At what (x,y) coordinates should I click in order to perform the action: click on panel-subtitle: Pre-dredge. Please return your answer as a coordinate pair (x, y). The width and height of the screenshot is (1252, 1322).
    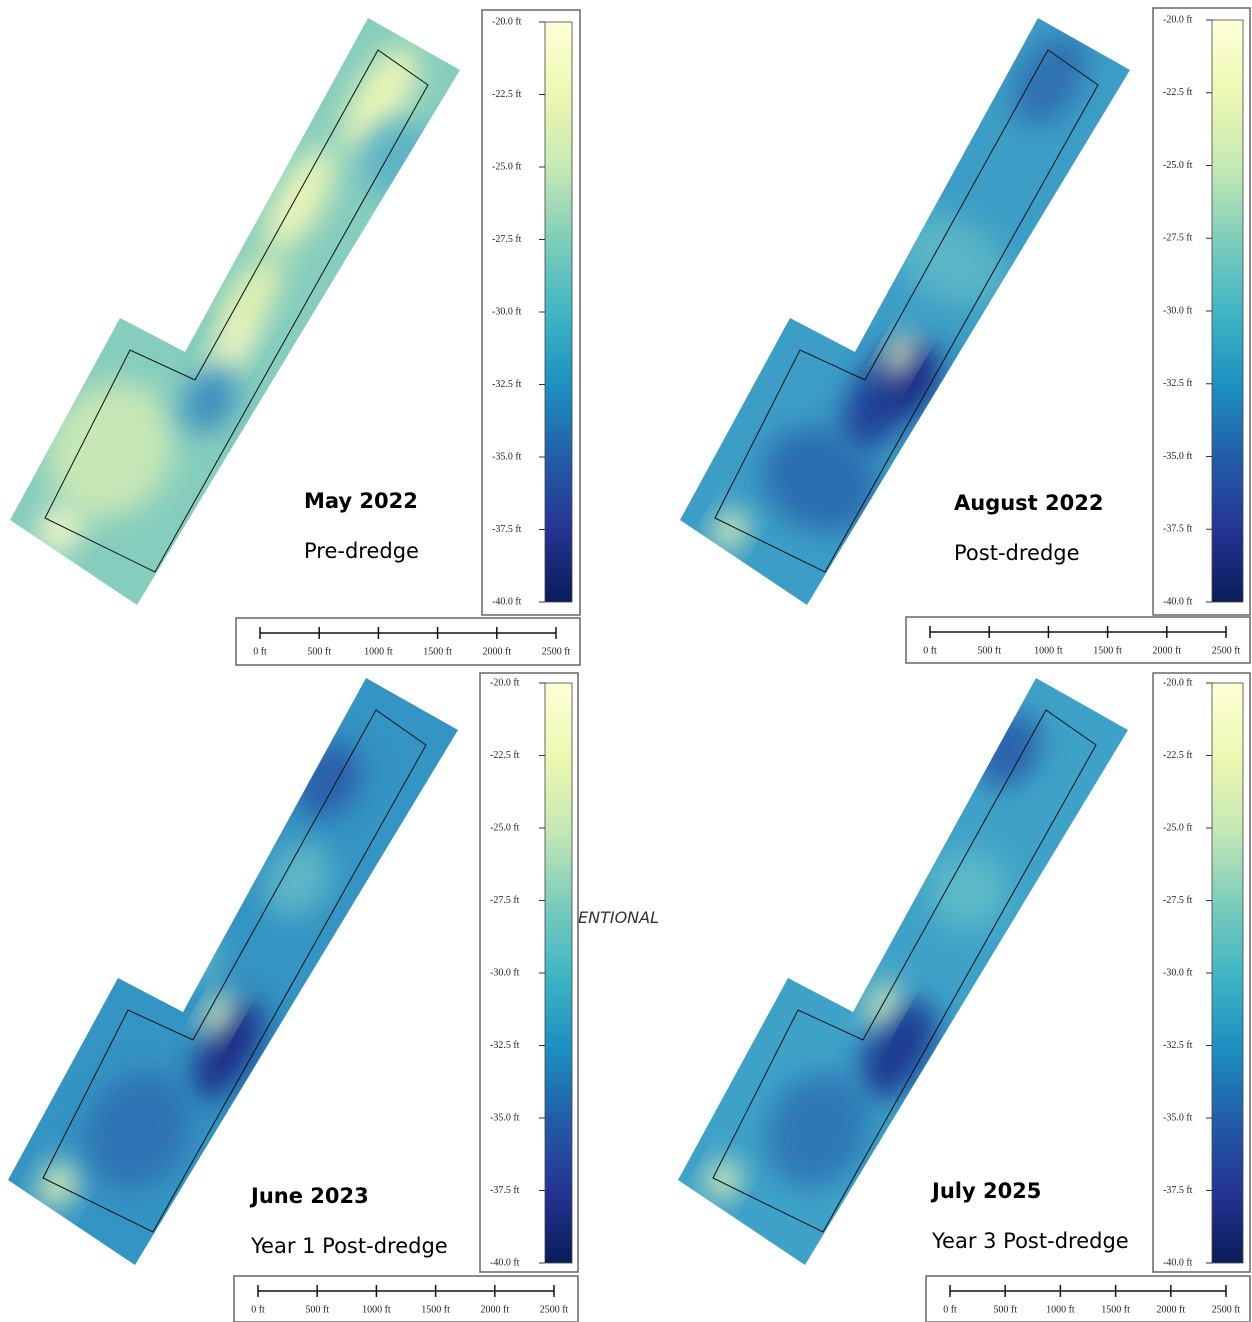
    Looking at the image, I should click on (361, 551).